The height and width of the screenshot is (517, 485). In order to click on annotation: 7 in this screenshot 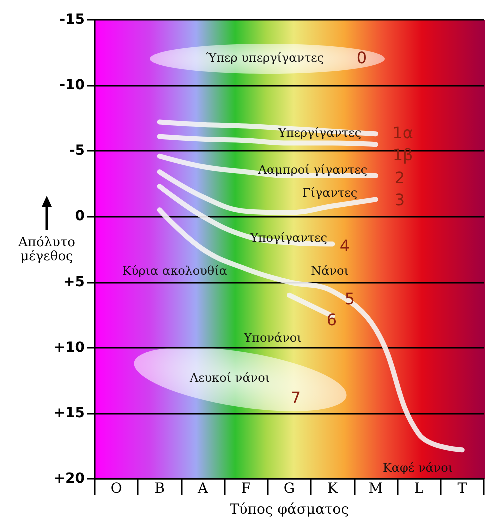, I will do `click(296, 398)`.